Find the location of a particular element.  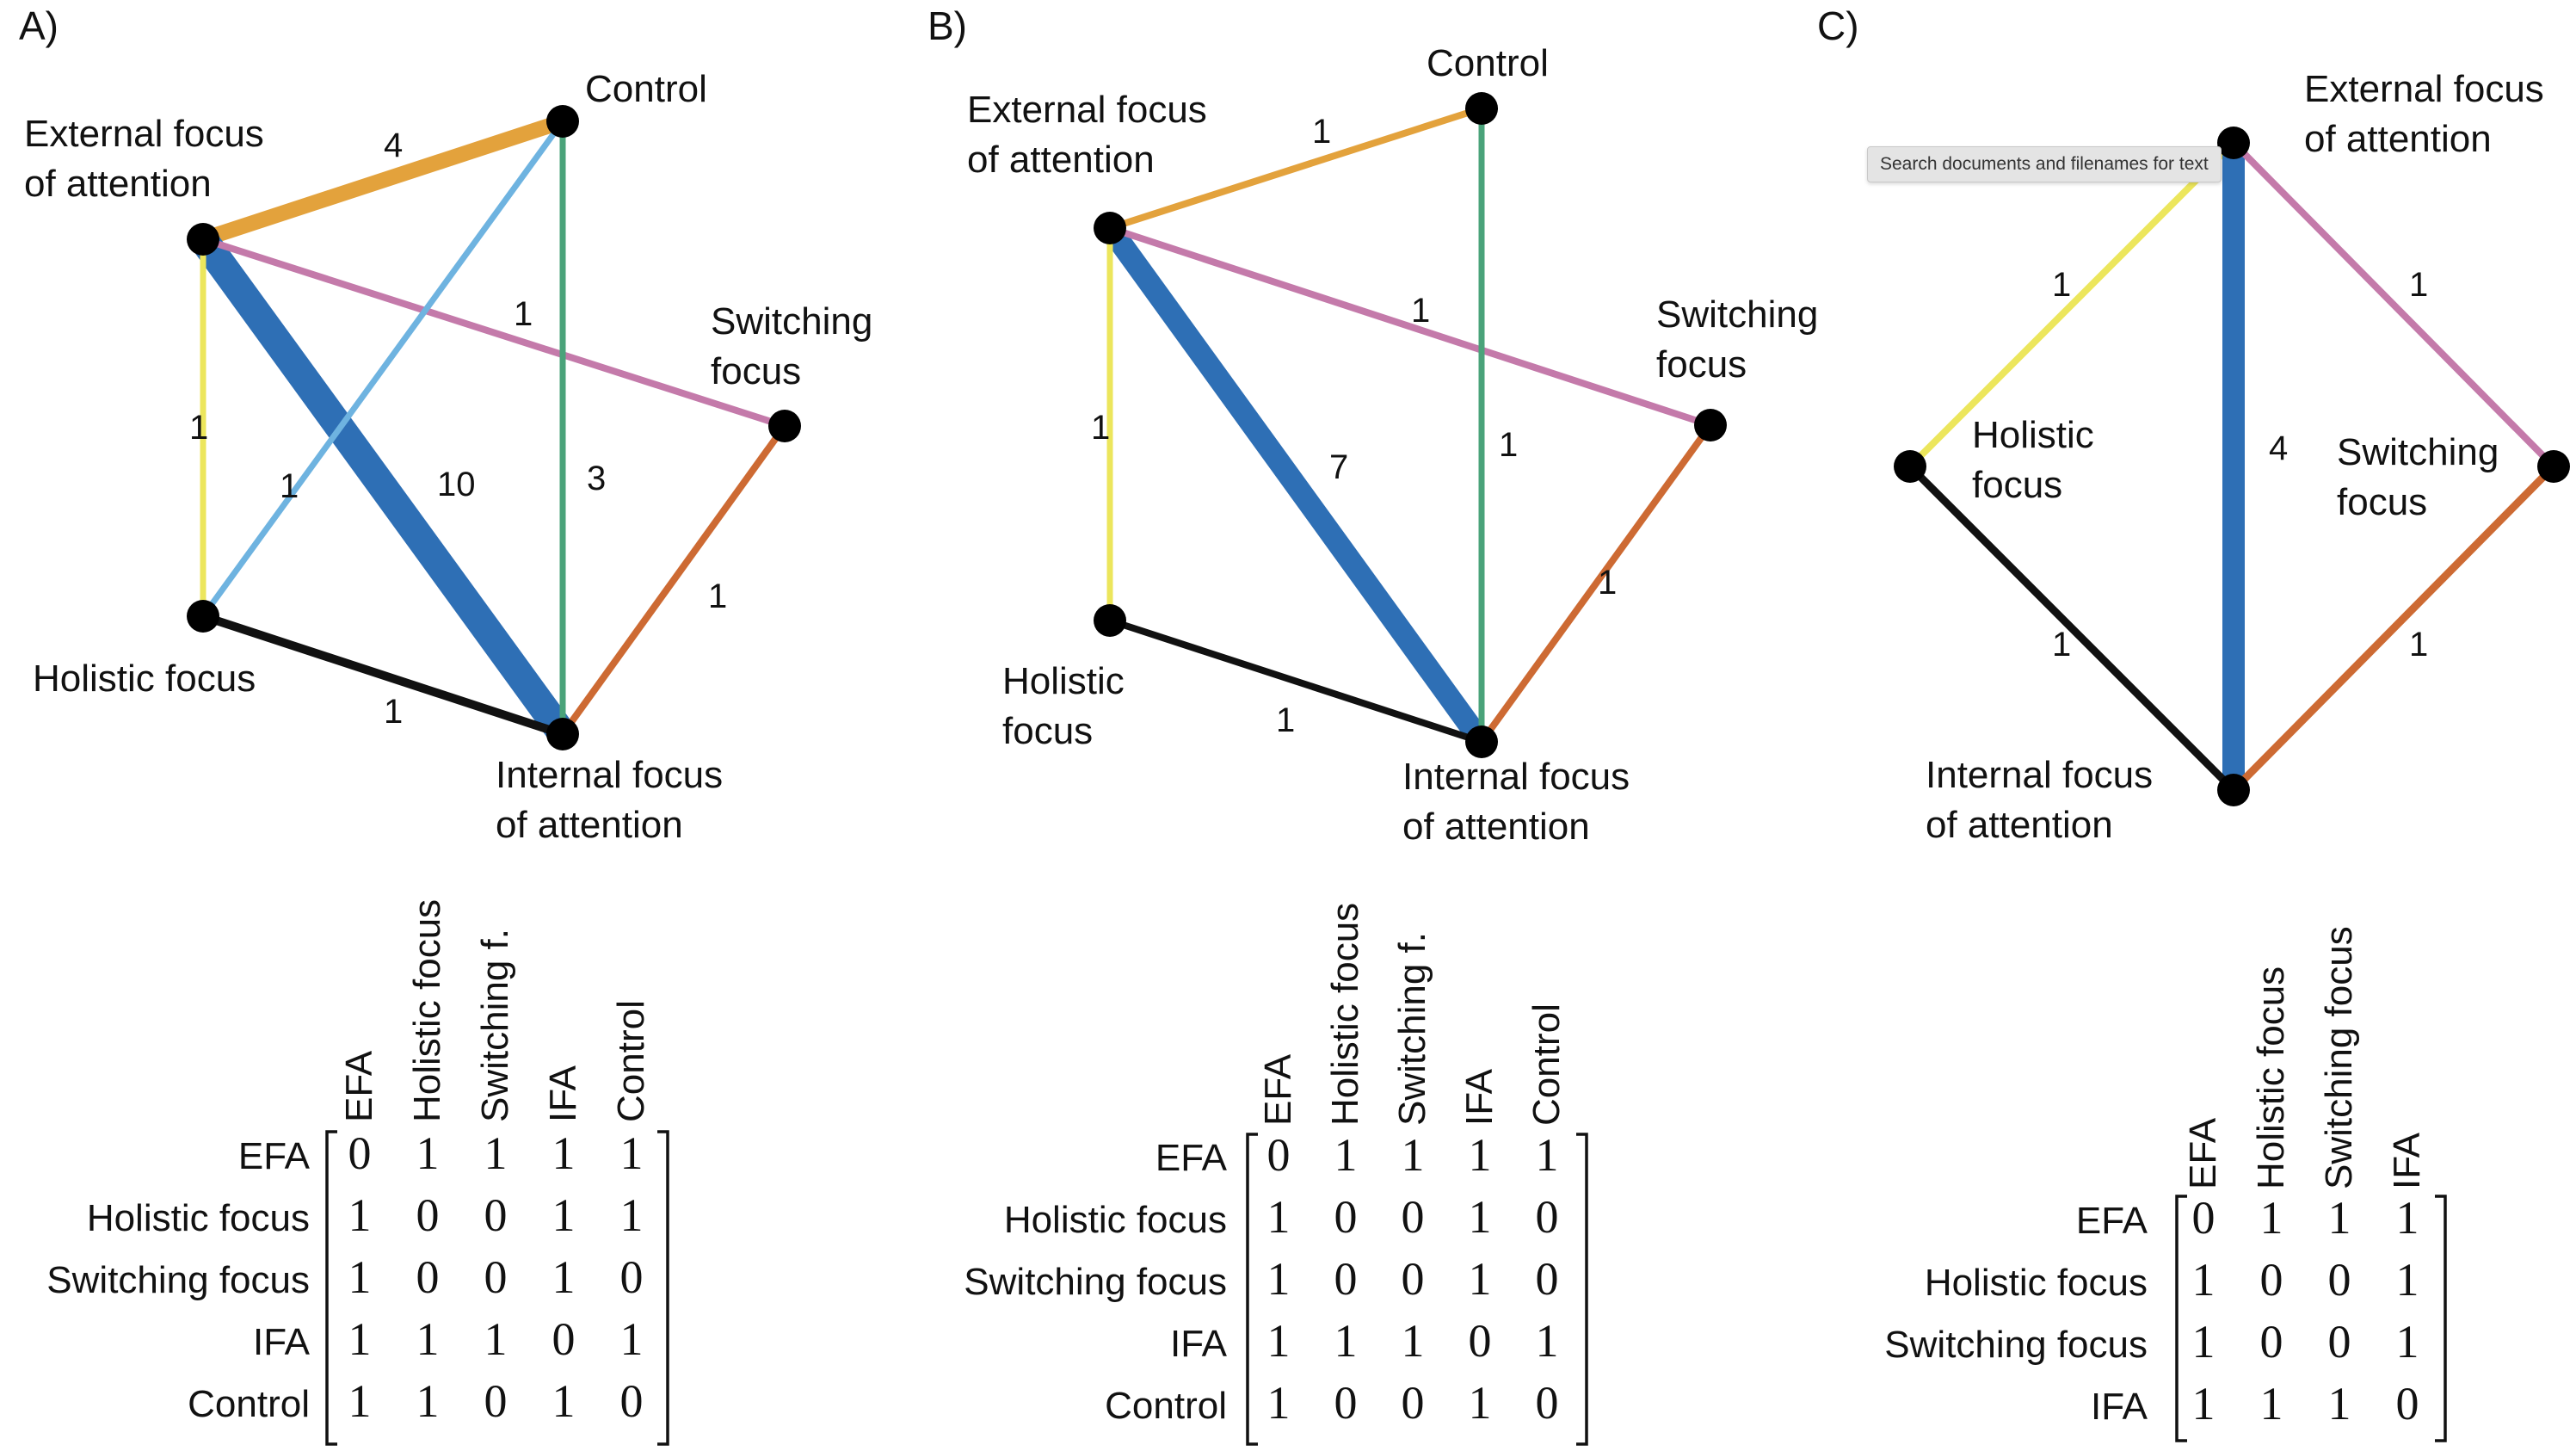

edge-weight-label: 7 is located at coordinates (1338, 467).